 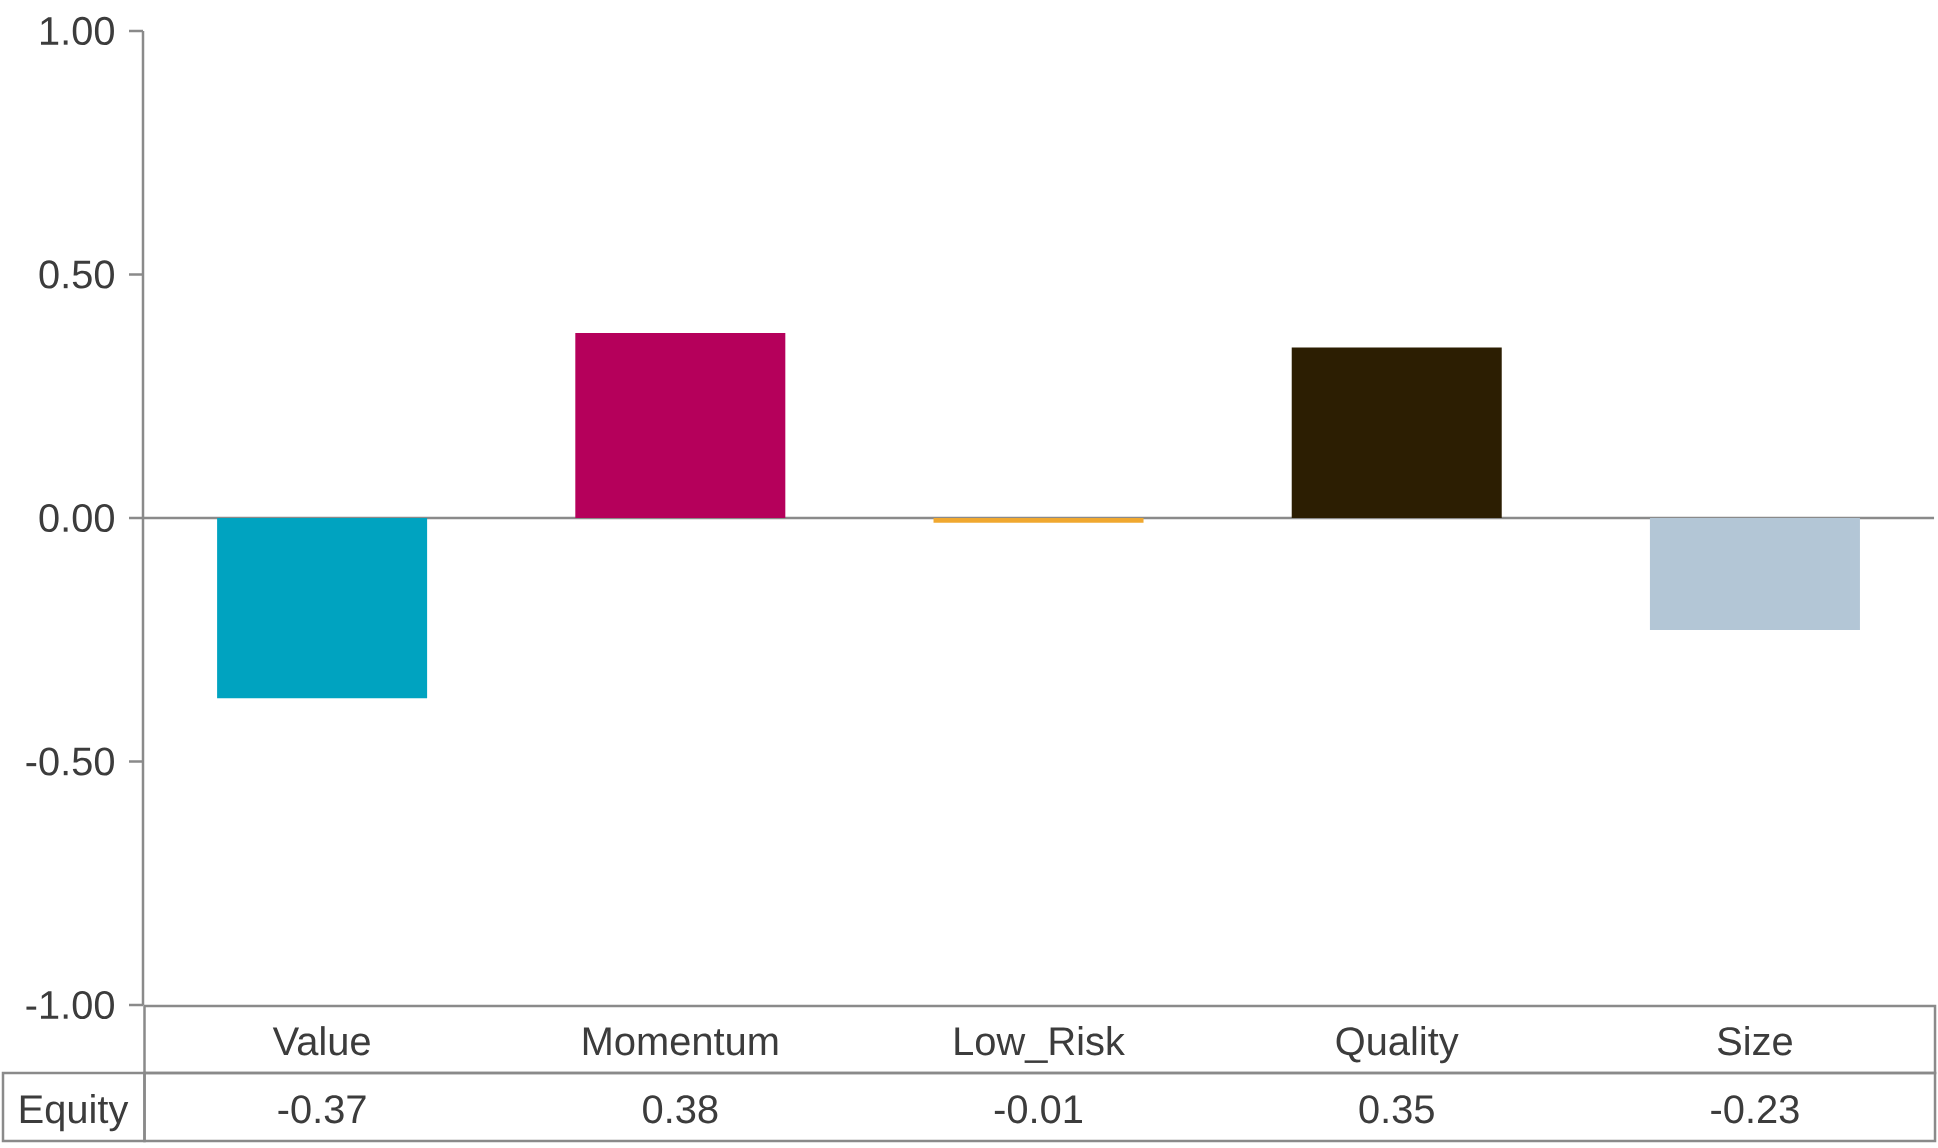 I want to click on x-tick-label: Size, so click(x=1754, y=1041).